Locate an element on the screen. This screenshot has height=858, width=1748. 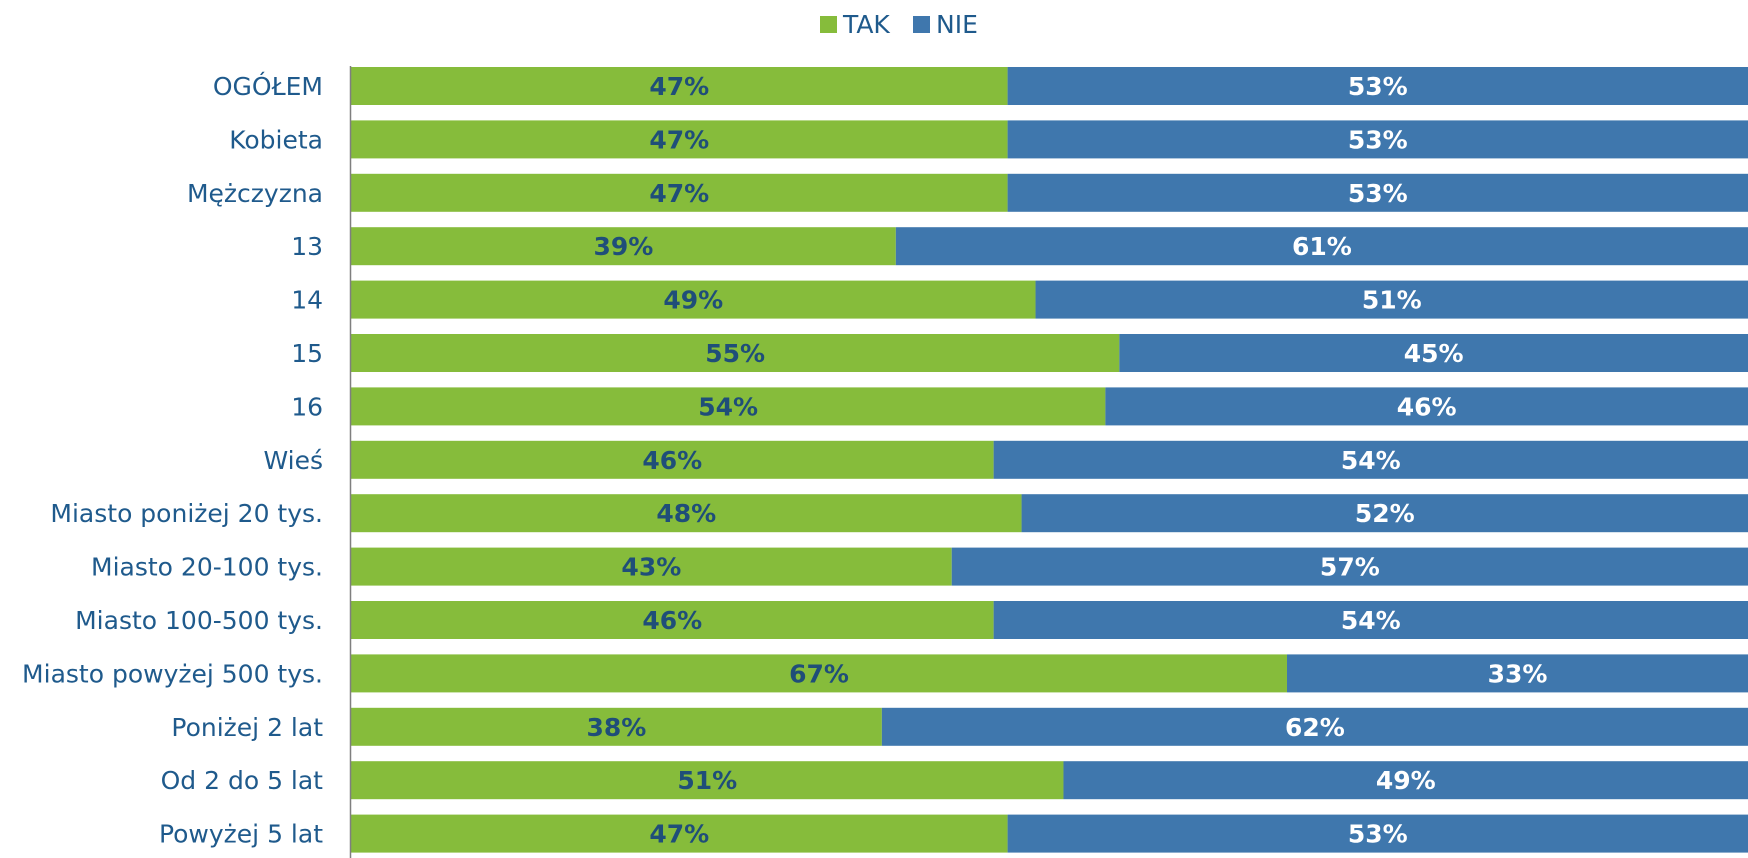
data-label-nie: 45% is located at coordinates (1434, 353).